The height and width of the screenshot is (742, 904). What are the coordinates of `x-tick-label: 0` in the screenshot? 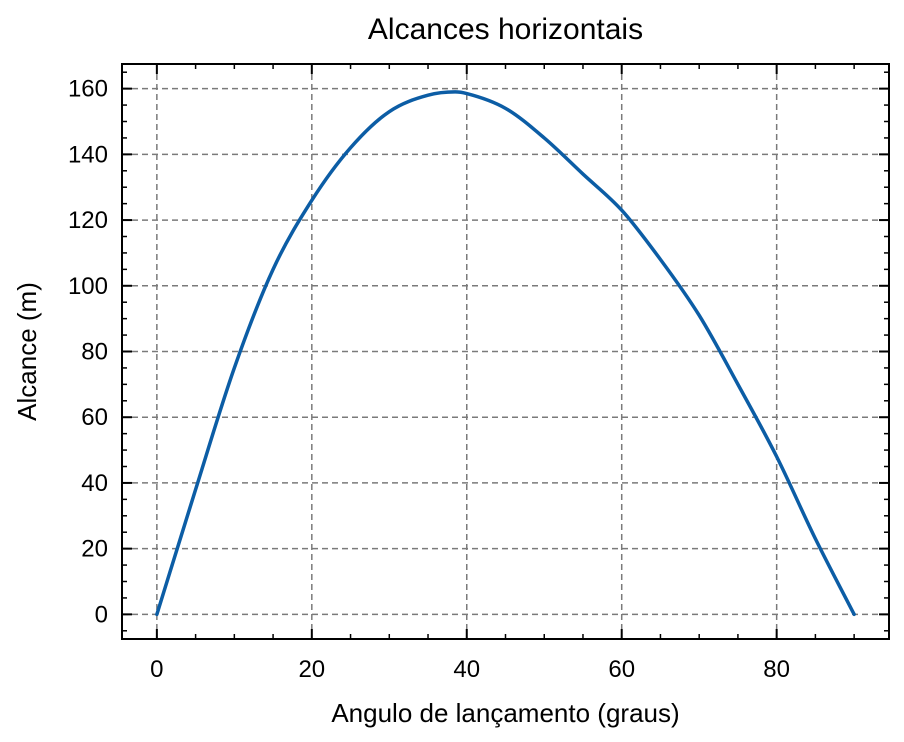 It's located at (156, 669).